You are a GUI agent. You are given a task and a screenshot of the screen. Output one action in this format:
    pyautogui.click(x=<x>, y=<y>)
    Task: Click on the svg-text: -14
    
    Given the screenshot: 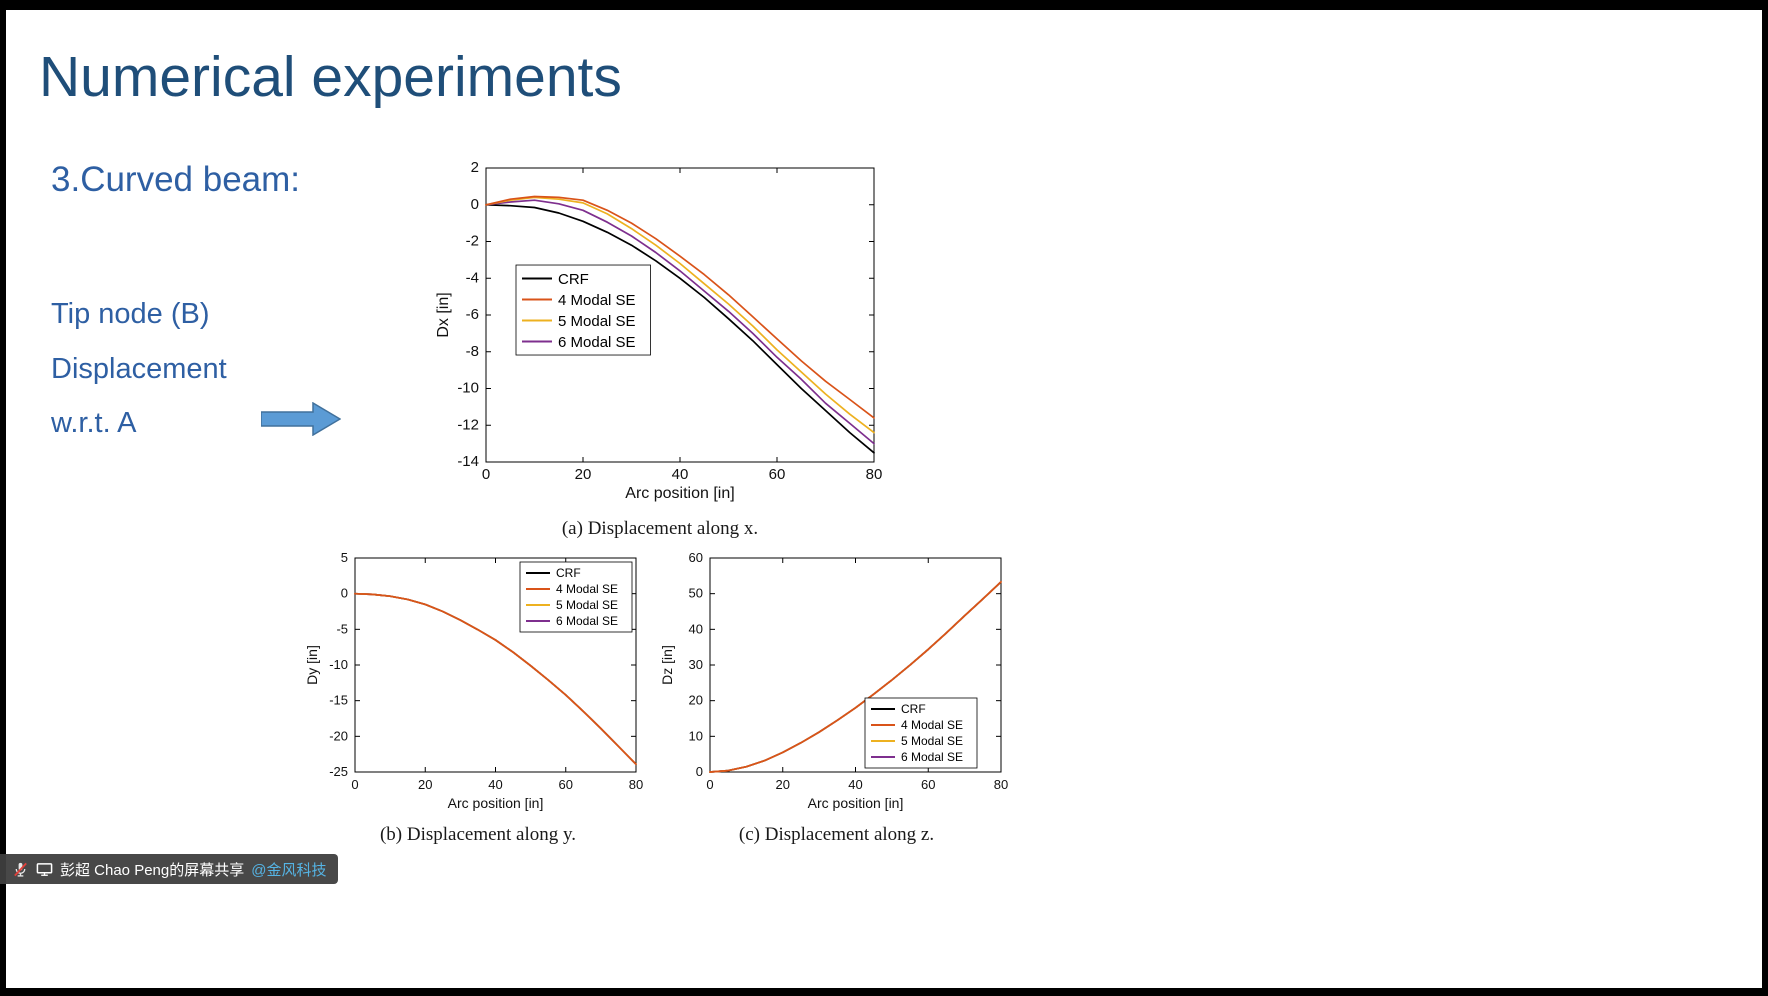 What is the action you would take?
    pyautogui.click(x=468, y=461)
    